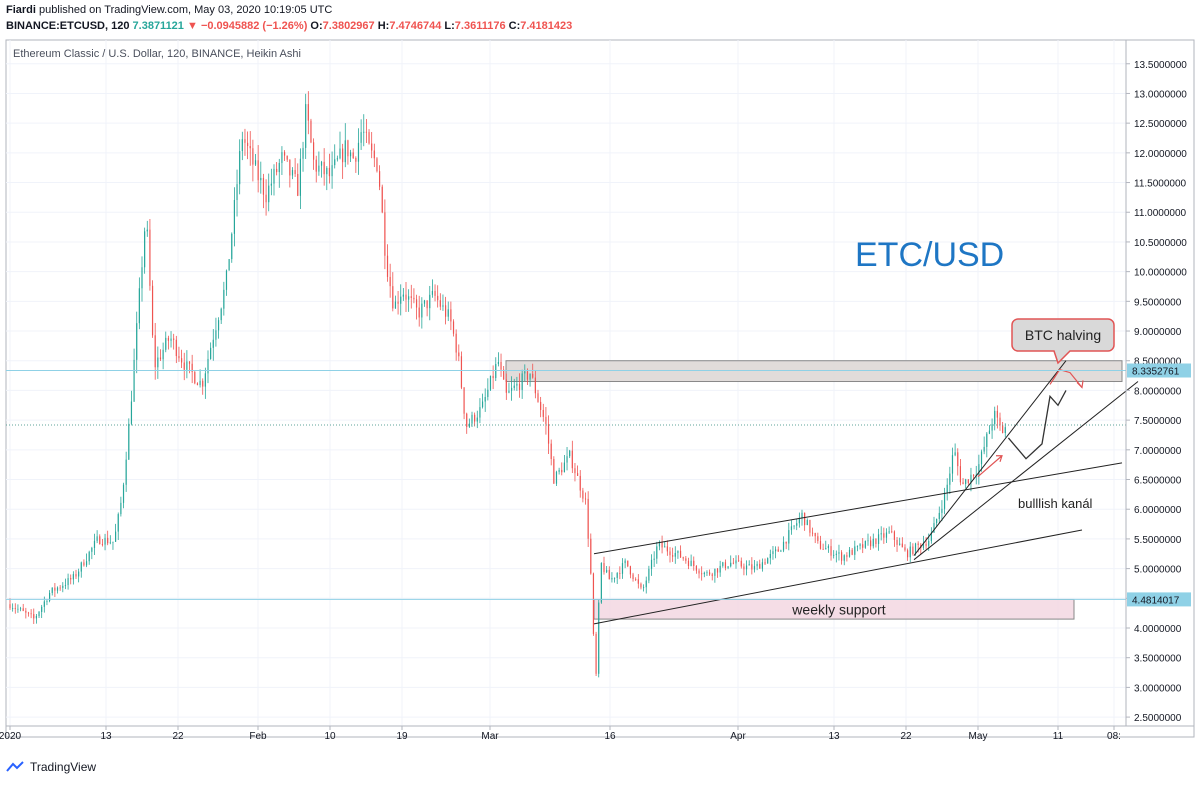  I want to click on y-tick-label: 10.5000000, so click(1160, 243).